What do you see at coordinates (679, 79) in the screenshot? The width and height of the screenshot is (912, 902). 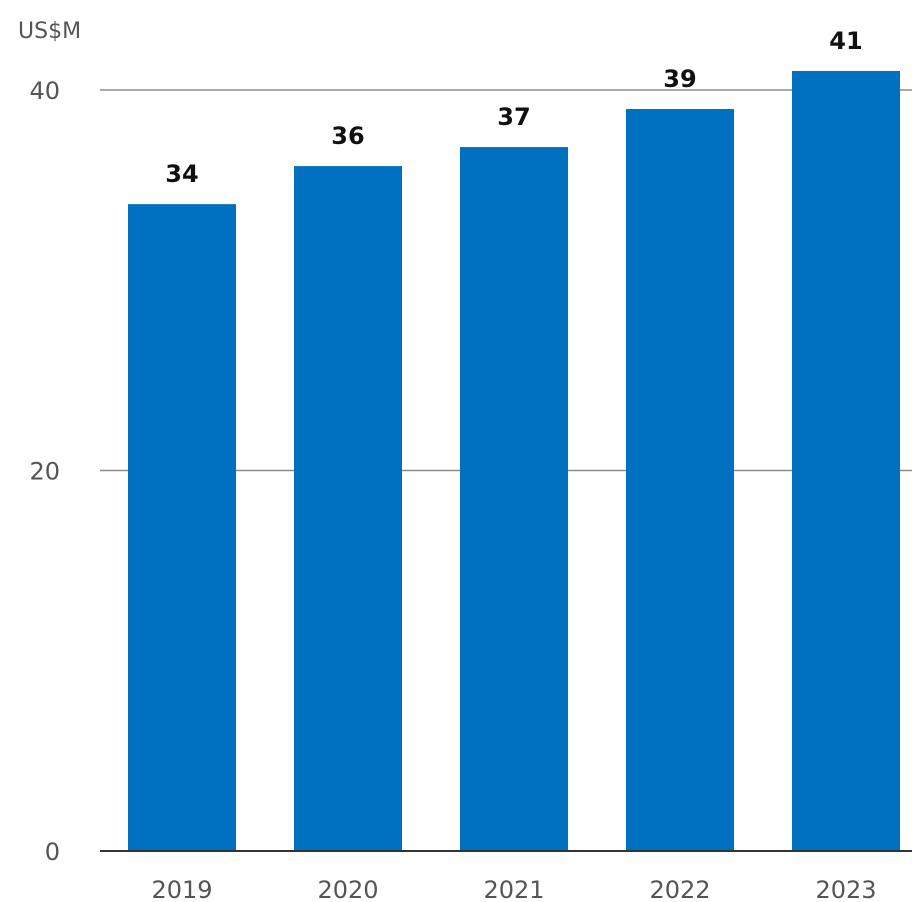 I see `data-label-2022: 39` at bounding box center [679, 79].